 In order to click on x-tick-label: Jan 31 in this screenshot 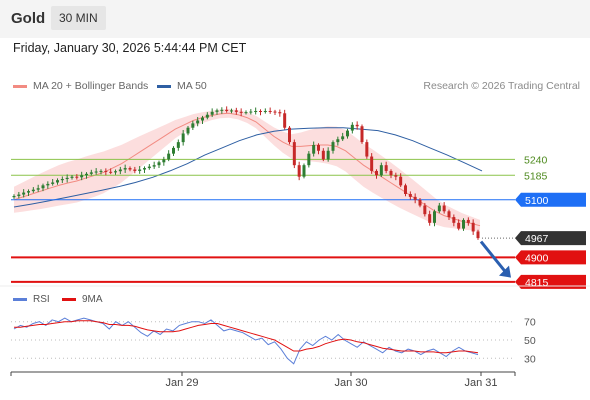, I will do `click(480, 383)`.